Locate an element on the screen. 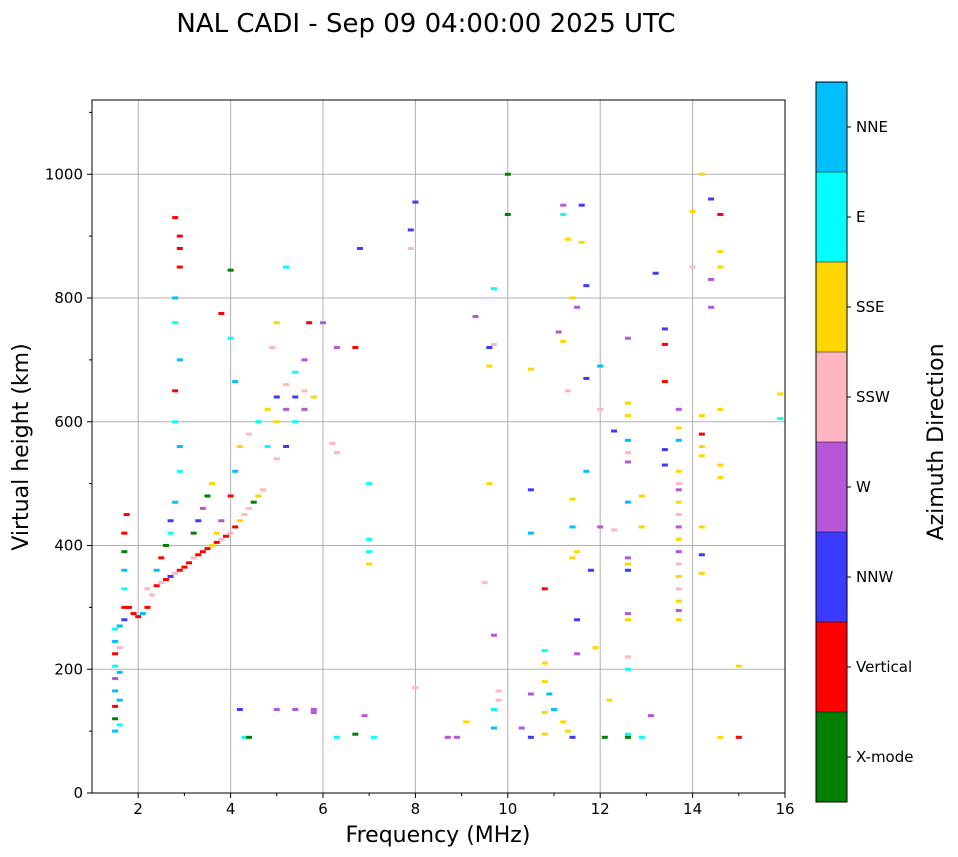  colorbar-tick-label: E is located at coordinates (860, 217).